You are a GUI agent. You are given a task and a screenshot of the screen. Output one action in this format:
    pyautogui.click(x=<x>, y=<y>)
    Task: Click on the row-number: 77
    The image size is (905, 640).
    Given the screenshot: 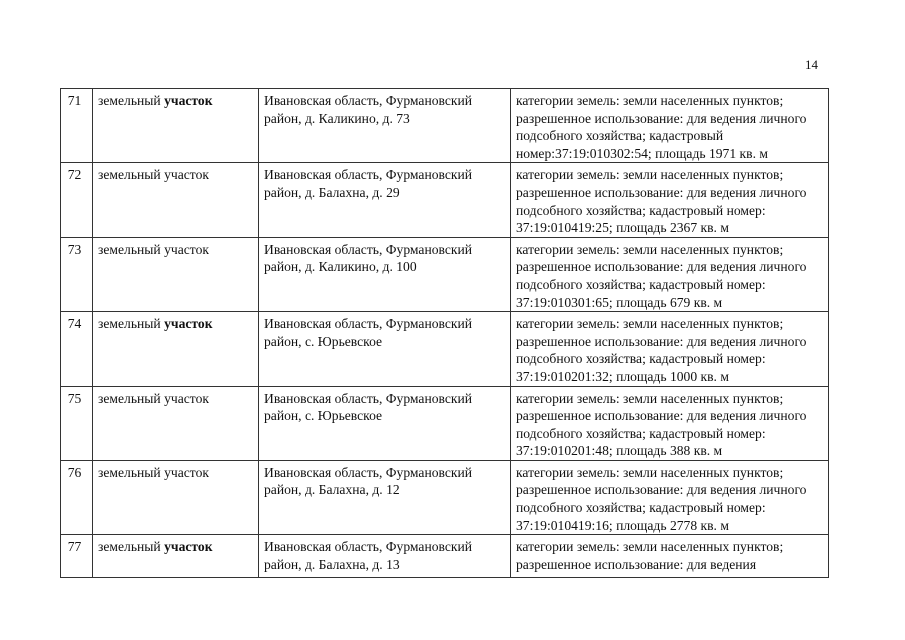 What is the action you would take?
    pyautogui.click(x=76, y=556)
    